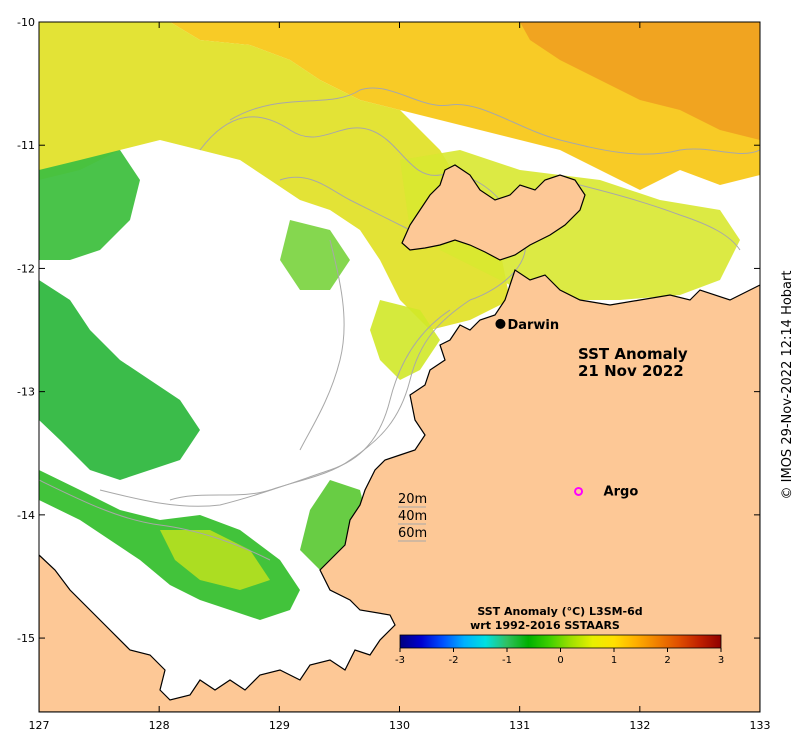 The height and width of the screenshot is (750, 800). Describe the element at coordinates (26, 268) in the screenshot. I see `y-tick-label: -12` at that location.